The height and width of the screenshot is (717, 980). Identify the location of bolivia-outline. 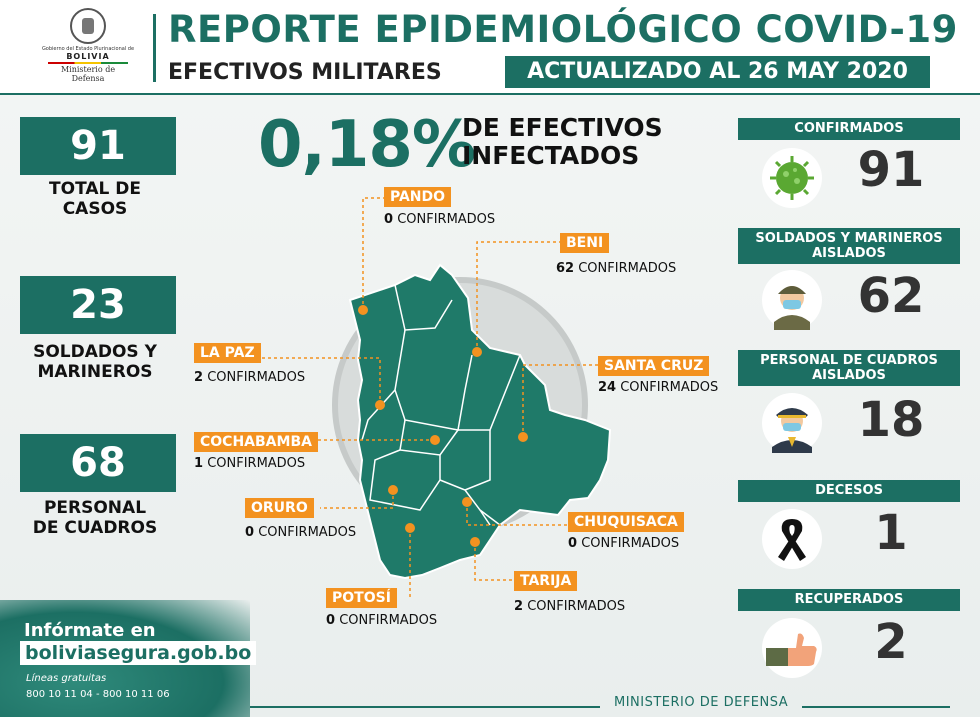
(480, 421).